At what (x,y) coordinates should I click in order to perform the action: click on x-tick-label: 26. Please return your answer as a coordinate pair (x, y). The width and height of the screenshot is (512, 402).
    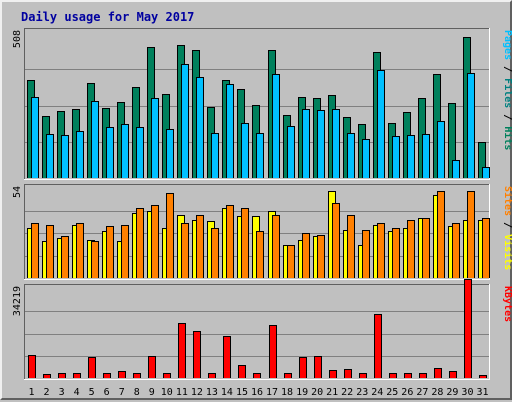
    Looking at the image, I should click on (407, 392).